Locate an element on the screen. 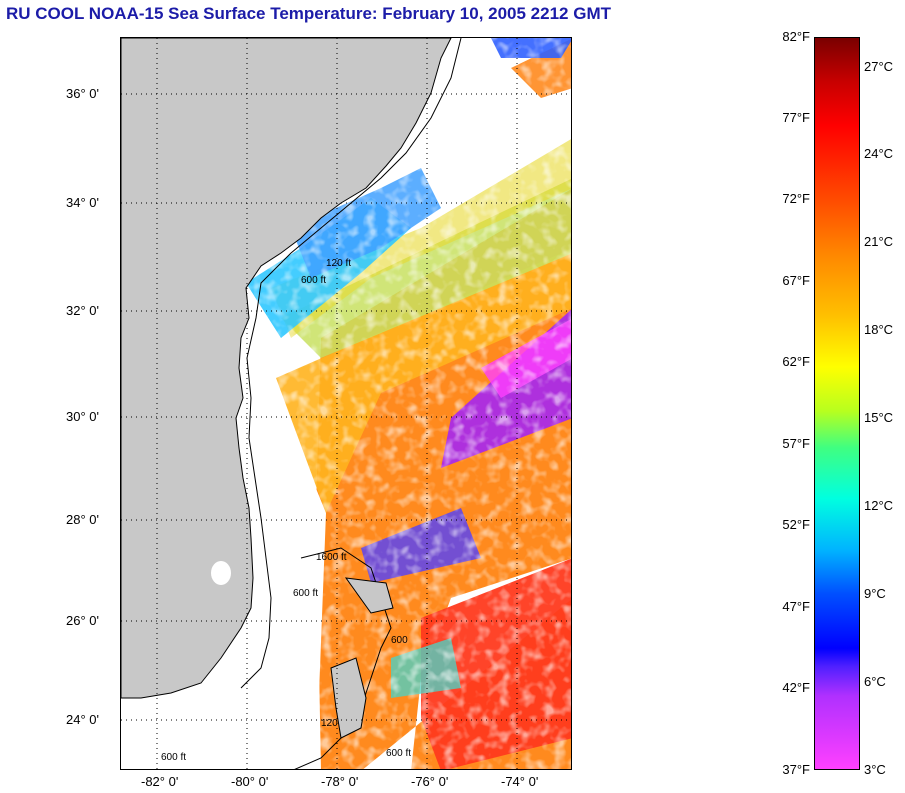 The image size is (905, 793). contour-label: 1600 ft is located at coordinates (331, 557).